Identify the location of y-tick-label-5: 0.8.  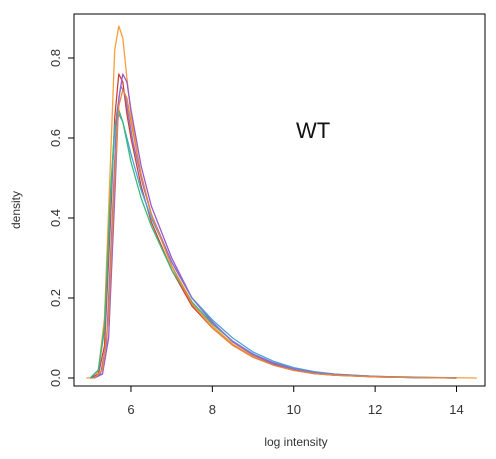
(55, 58).